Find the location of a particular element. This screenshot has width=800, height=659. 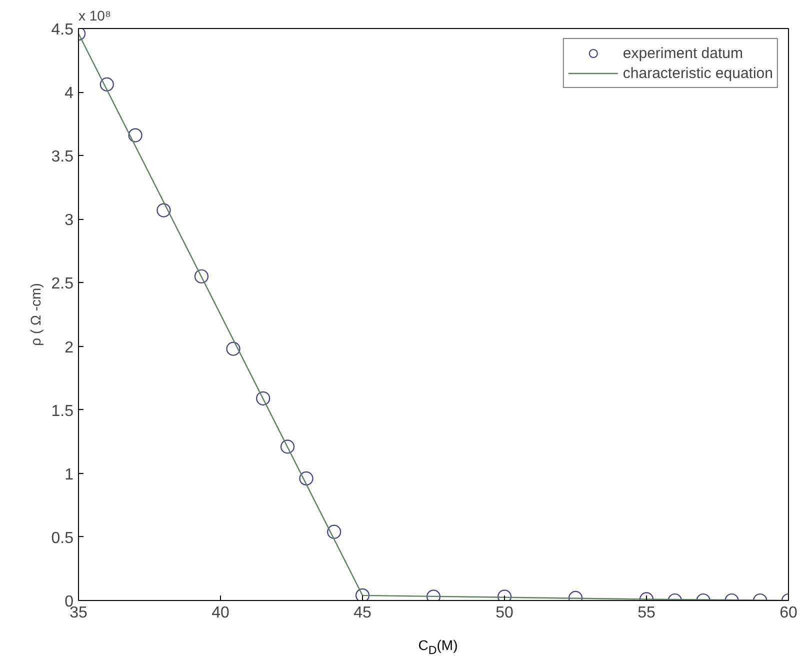

y-tick-label: 0.5 is located at coordinates (62, 538).